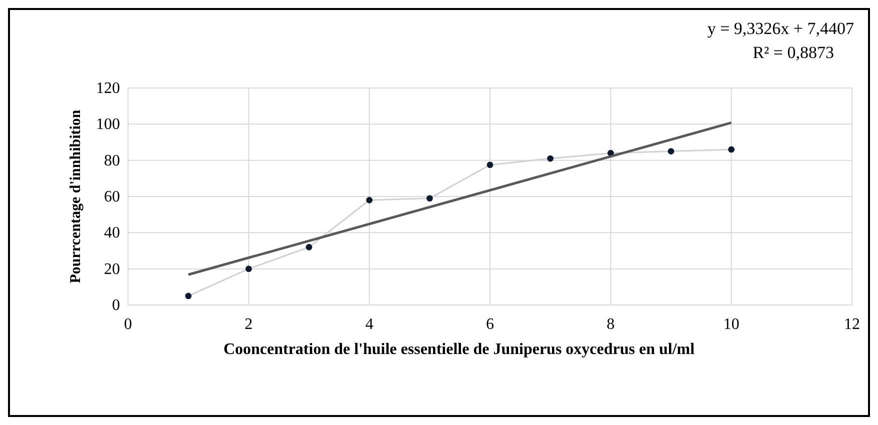 This screenshot has width=878, height=425. What do you see at coordinates (112, 269) in the screenshot?
I see `y-tick-label: 20` at bounding box center [112, 269].